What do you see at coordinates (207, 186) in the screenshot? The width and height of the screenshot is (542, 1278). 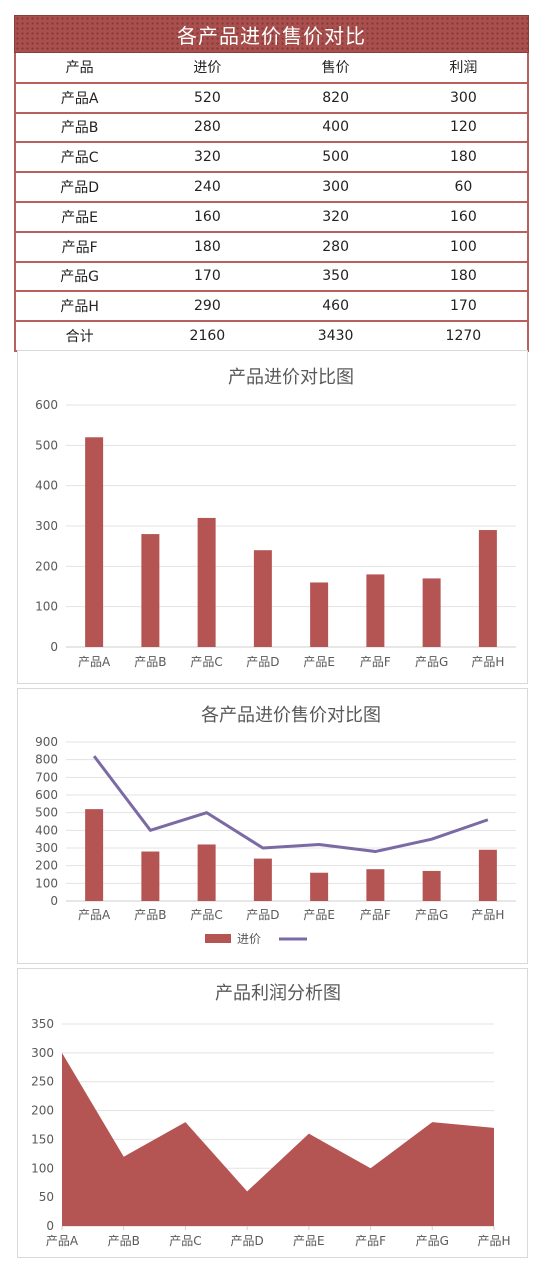 I see `cell-cost: 240` at bounding box center [207, 186].